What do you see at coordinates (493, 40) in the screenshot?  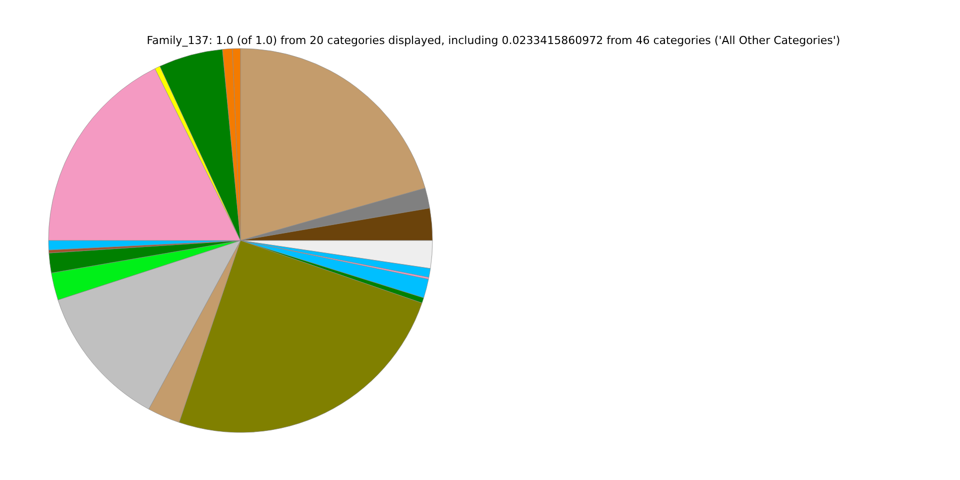 I see `text: Family_137: 1.0 (of 1.0) from 20 categories displayed, including 0.0233415860972 from 46 categories ('All Other Categories')` at bounding box center [493, 40].